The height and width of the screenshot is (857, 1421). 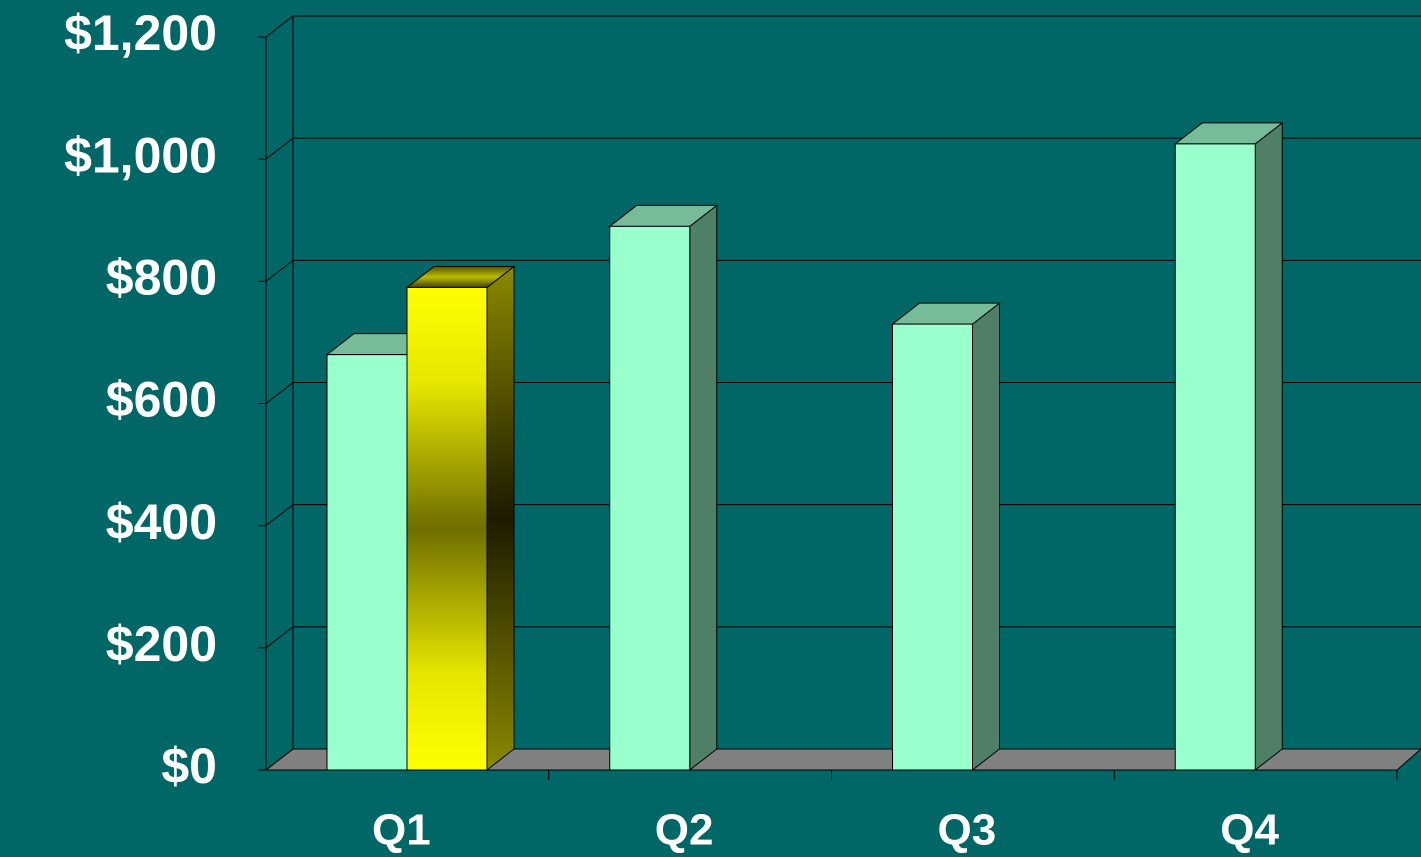 What do you see at coordinates (189, 766) in the screenshot?
I see `y-tick-label: $0` at bounding box center [189, 766].